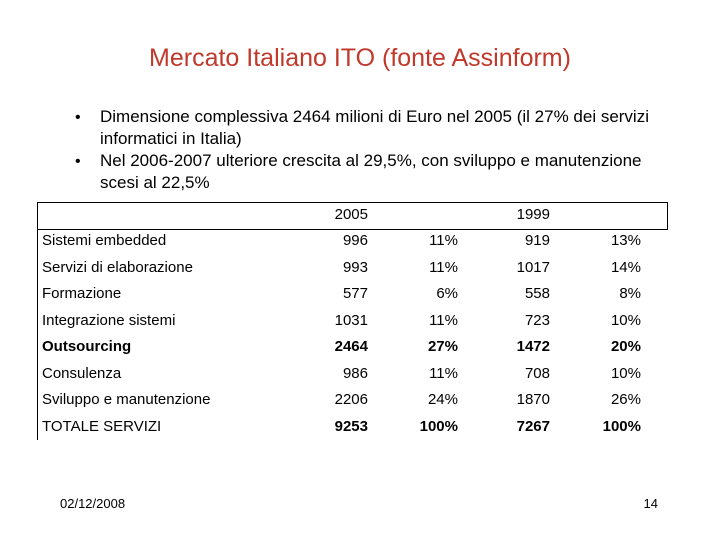 The height and width of the screenshot is (540, 720). What do you see at coordinates (355, 293) in the screenshot?
I see `table-cell: 577` at bounding box center [355, 293].